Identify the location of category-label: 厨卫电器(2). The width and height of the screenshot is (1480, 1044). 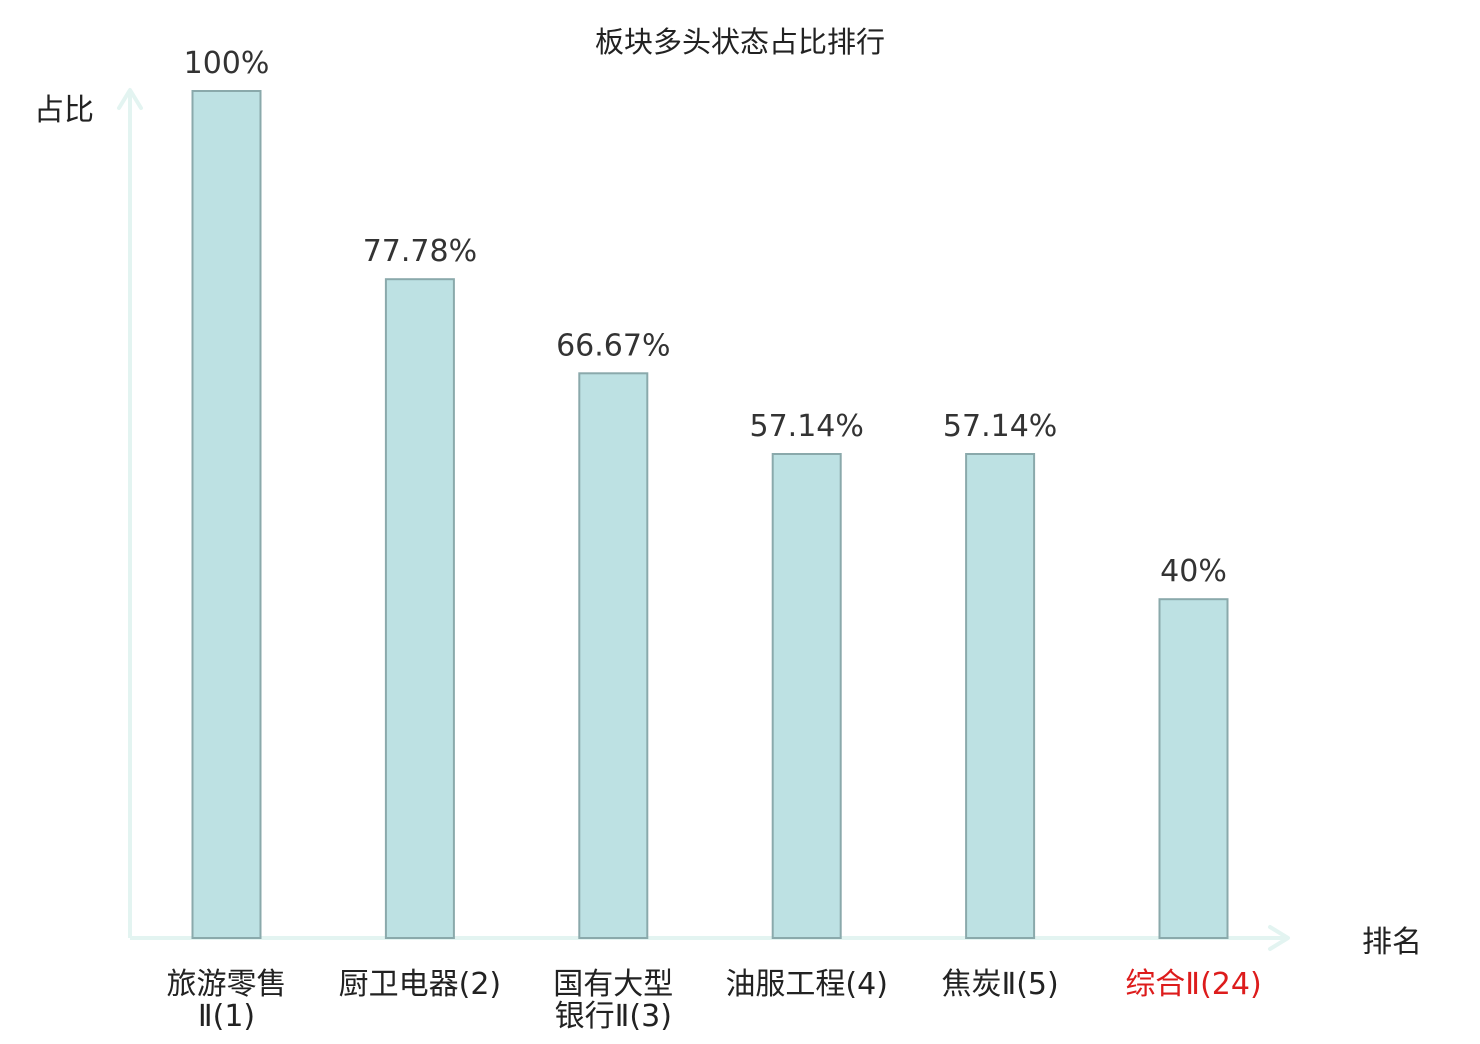
(420, 984).